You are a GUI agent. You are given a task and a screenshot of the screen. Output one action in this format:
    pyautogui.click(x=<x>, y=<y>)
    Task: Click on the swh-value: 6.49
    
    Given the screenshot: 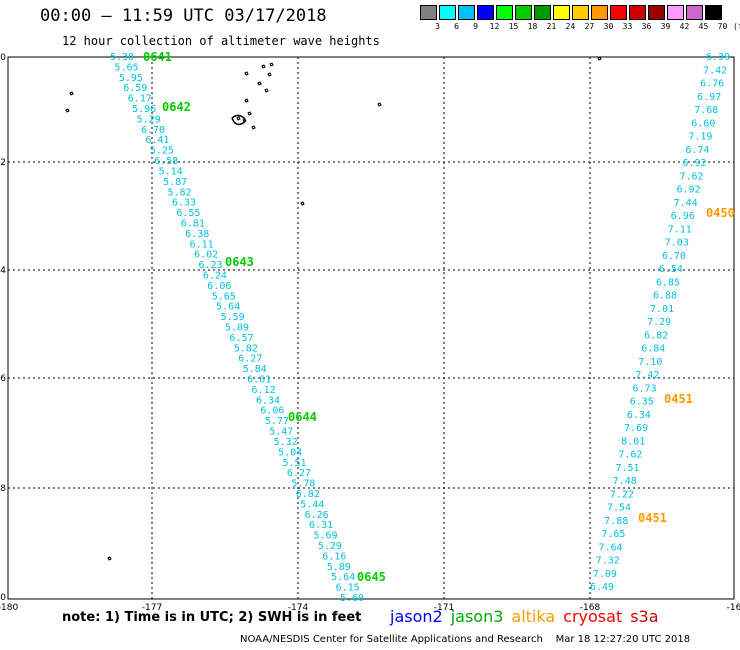 What is the action you would take?
    pyautogui.click(x=602, y=587)
    